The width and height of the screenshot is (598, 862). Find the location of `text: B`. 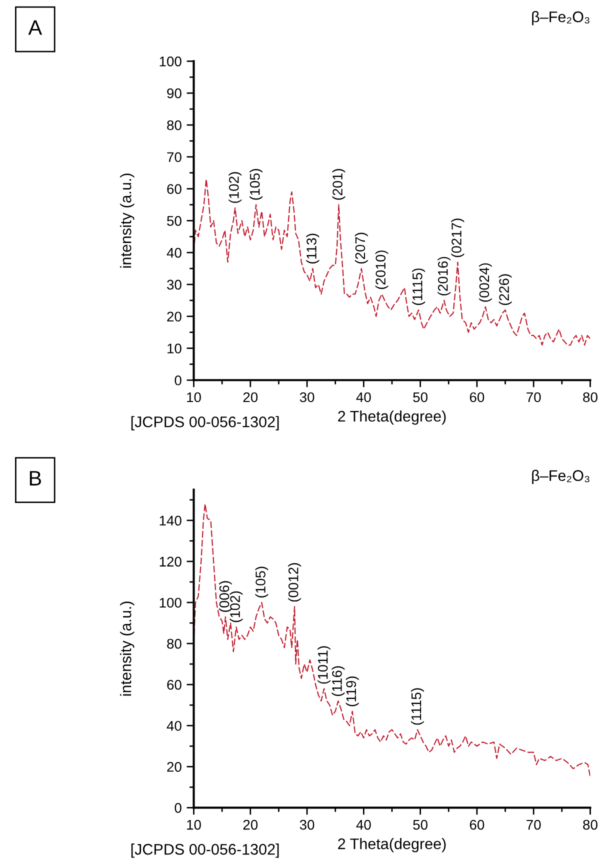

text: B is located at coordinates (36, 478).